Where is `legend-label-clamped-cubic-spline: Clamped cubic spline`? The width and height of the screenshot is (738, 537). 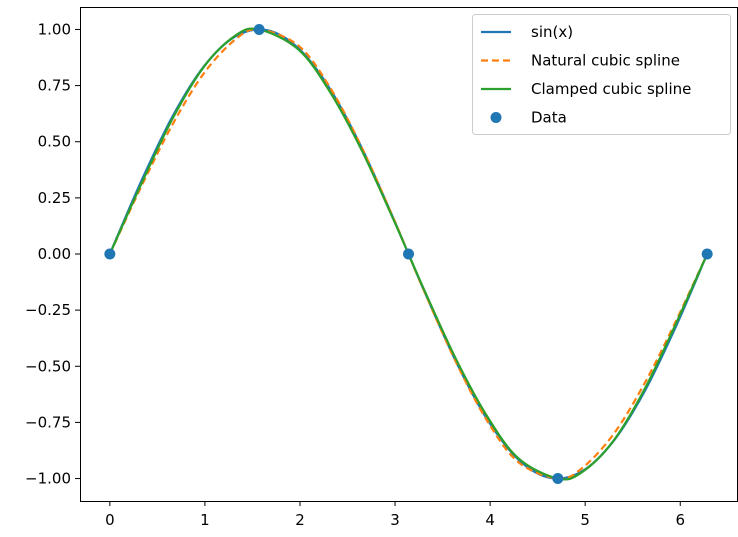 legend-label-clamped-cubic-spline: Clamped cubic spline is located at coordinates (611, 89).